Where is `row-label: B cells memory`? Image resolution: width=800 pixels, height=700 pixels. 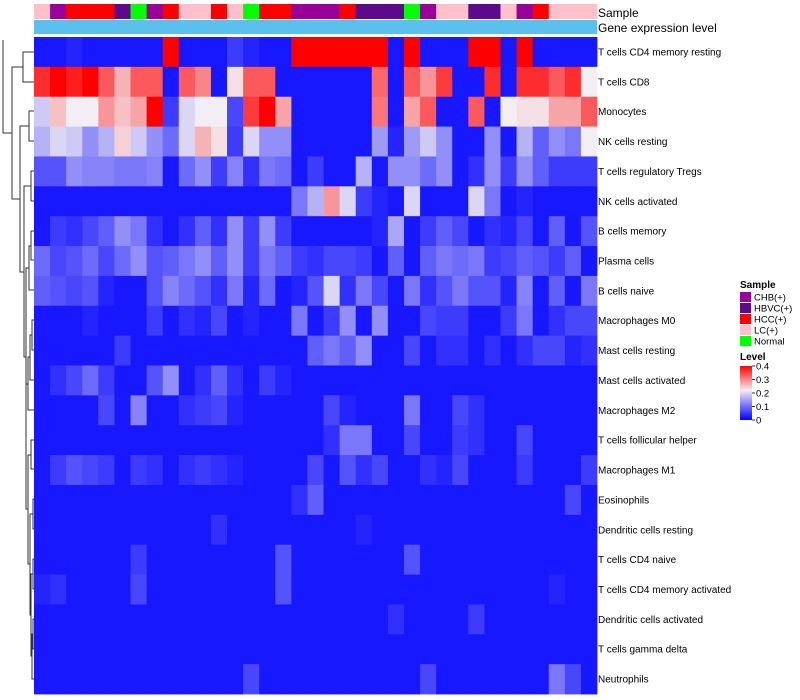
row-label: B cells memory is located at coordinates (632, 232).